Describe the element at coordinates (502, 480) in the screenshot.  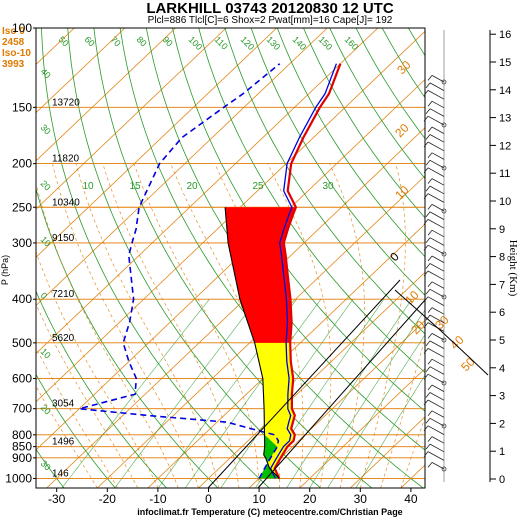
I see `height-tick-label: 0` at that location.